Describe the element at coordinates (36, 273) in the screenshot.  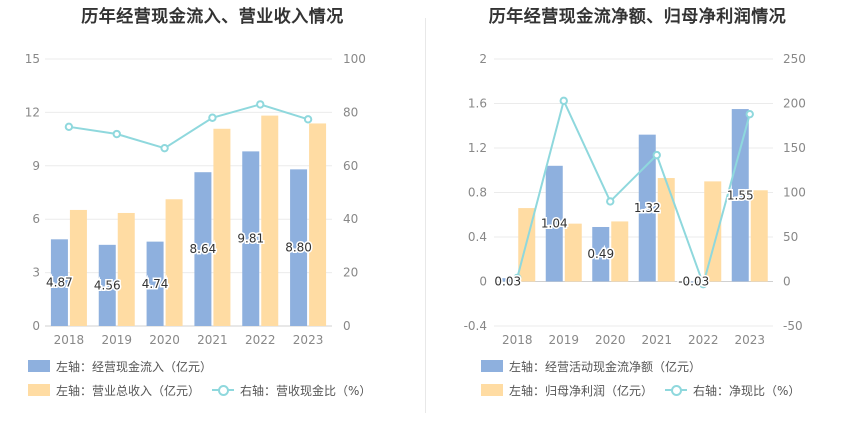
I see `y-tick-label-left: 3` at that location.